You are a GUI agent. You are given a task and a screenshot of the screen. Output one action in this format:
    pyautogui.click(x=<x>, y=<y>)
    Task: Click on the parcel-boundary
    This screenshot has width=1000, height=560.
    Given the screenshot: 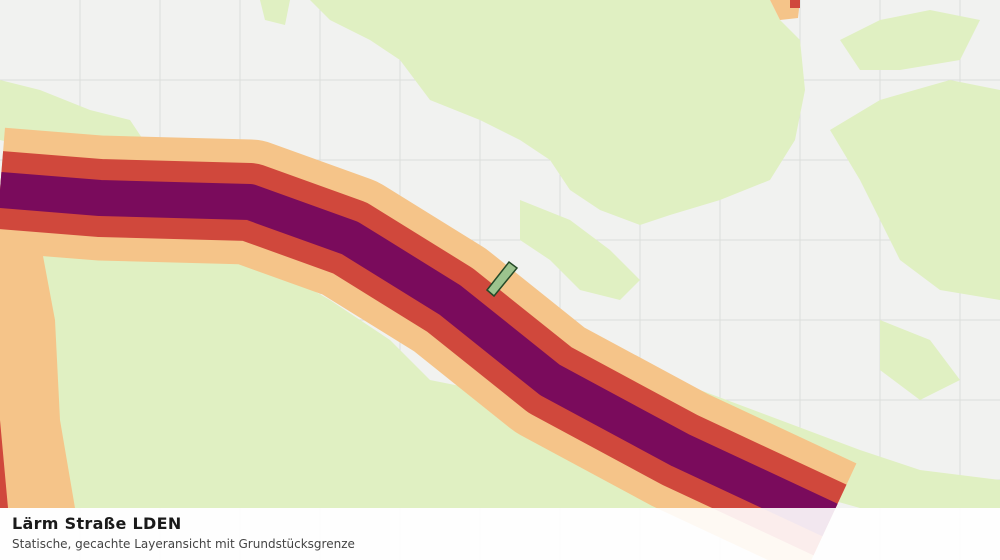 What is the action you would take?
    pyautogui.click(x=502, y=279)
    